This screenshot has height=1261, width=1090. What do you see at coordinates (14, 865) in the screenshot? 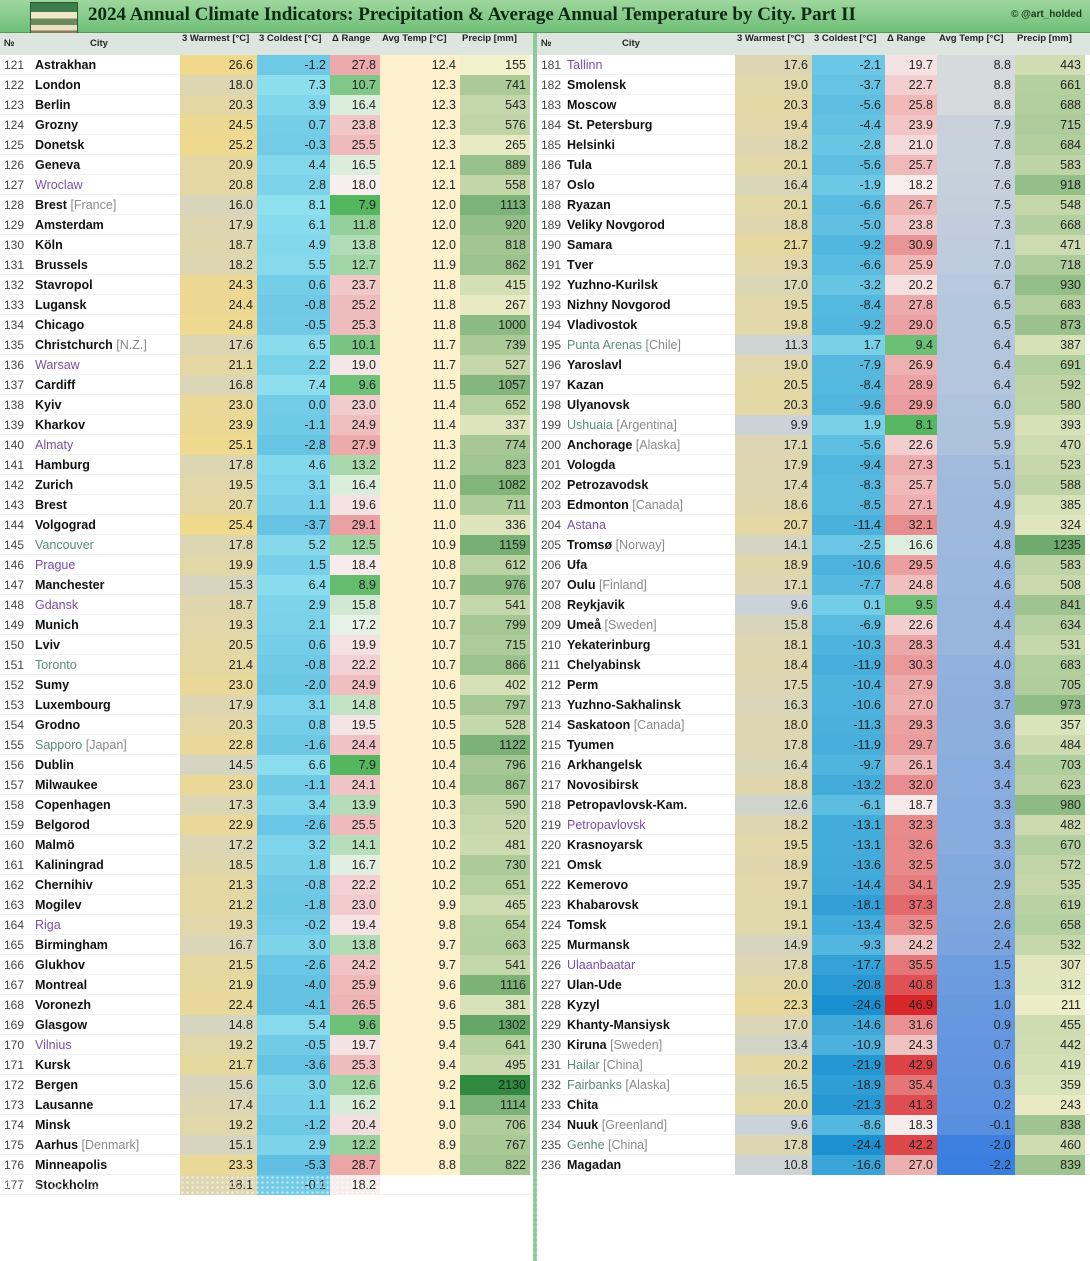
I see `row-number: 161` at bounding box center [14, 865].